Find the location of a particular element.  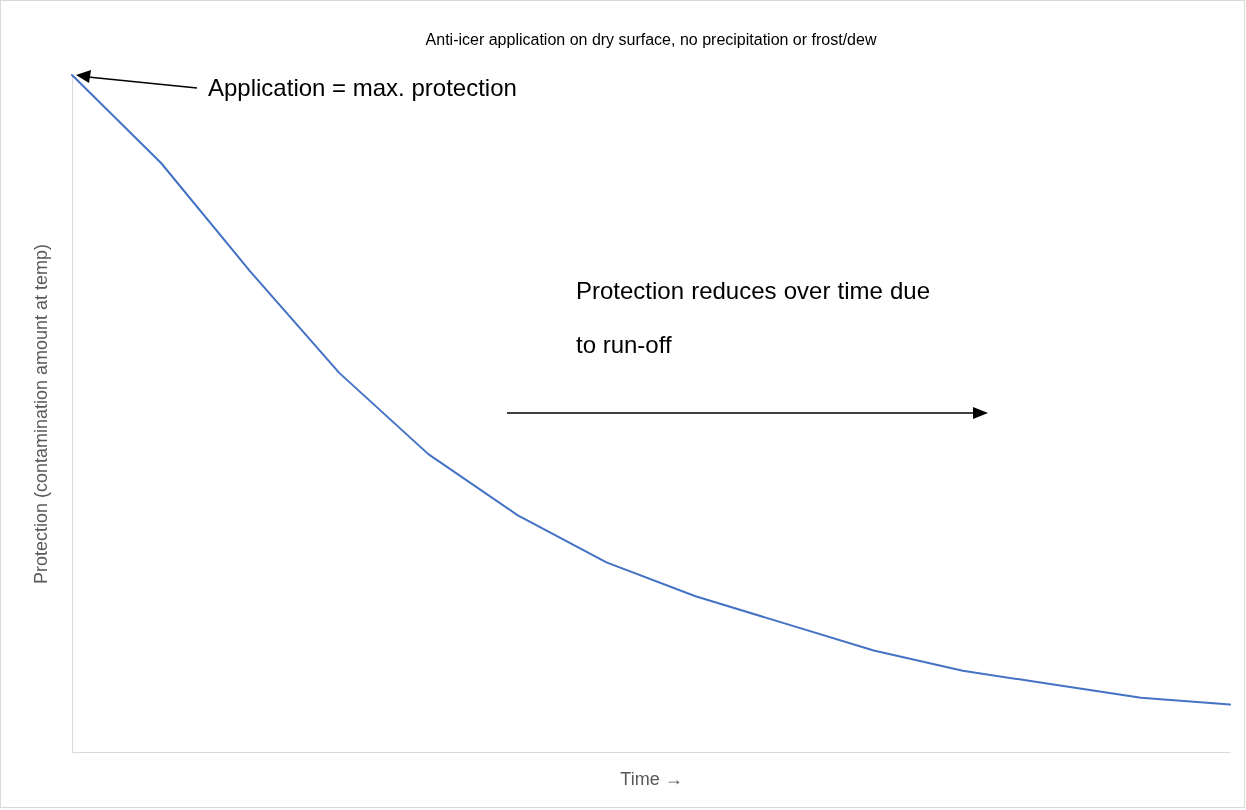

chart-title: Anti-icer application on dry surface, no precipitation or frost/dew is located at coordinates (651, 39).